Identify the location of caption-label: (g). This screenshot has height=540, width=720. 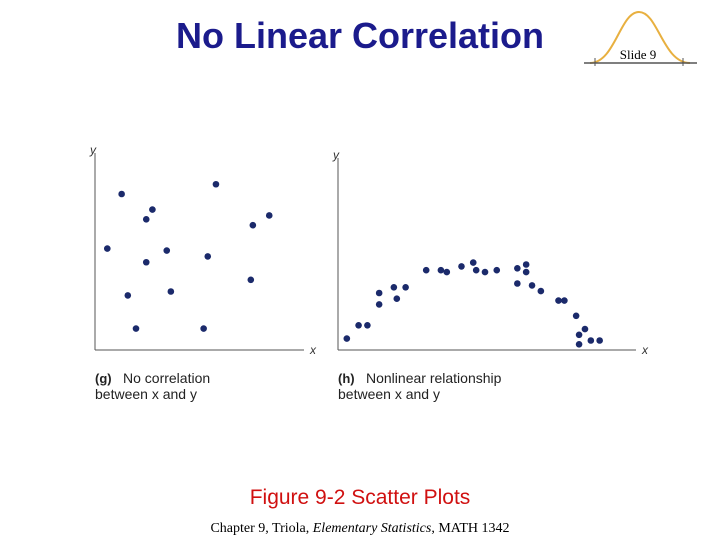
(103, 378).